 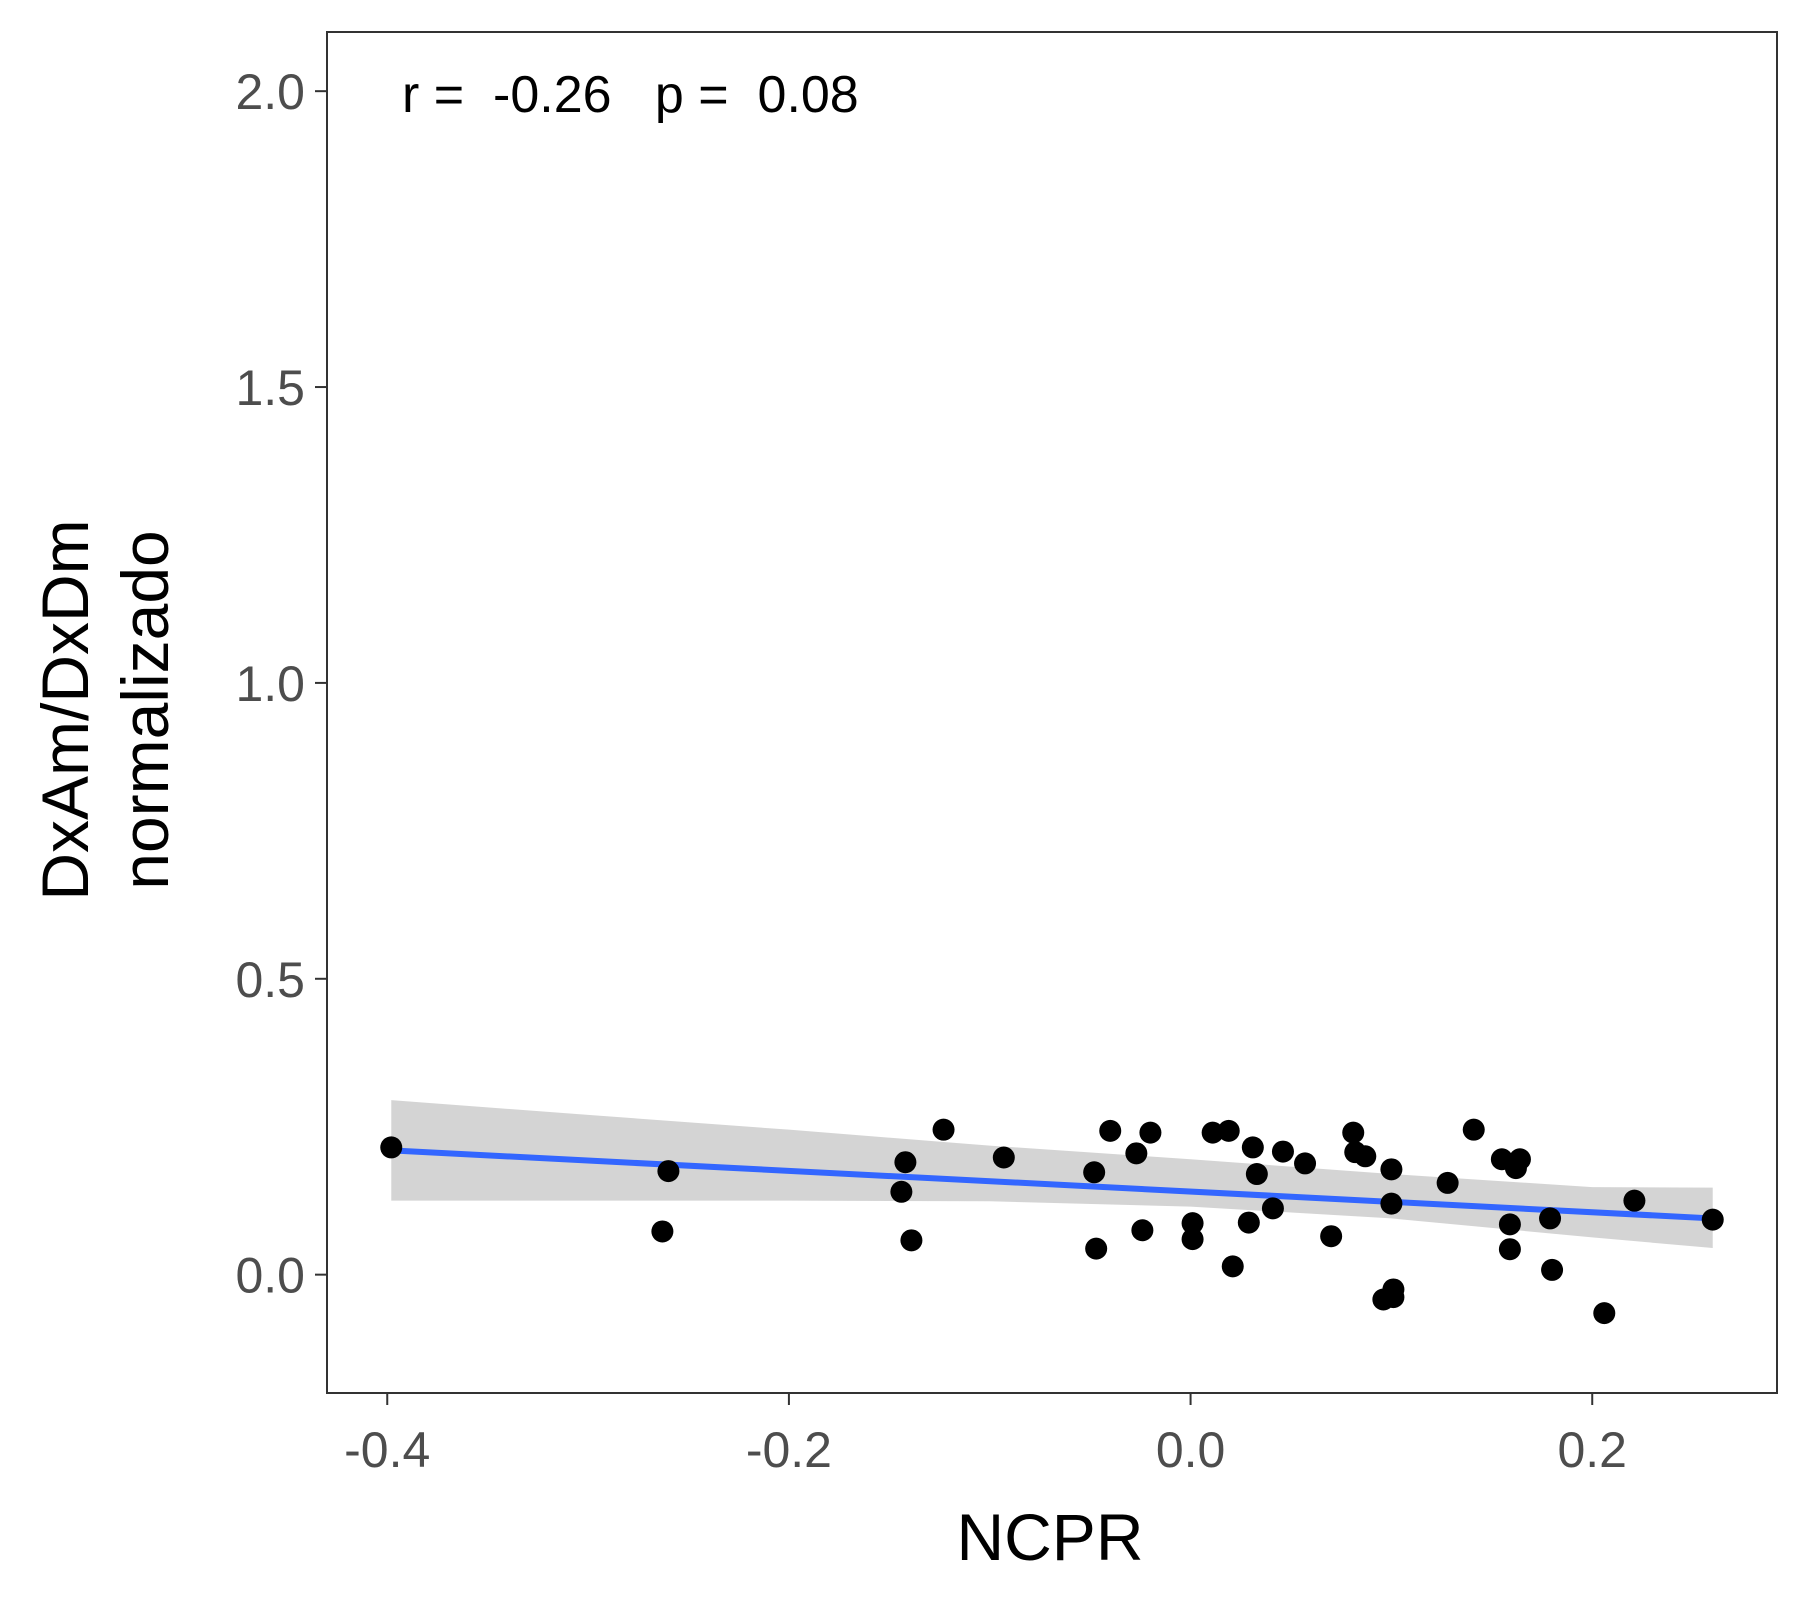 I want to click on y-axis-title: DxAm/DxDm normalizado, so click(x=105, y=709).